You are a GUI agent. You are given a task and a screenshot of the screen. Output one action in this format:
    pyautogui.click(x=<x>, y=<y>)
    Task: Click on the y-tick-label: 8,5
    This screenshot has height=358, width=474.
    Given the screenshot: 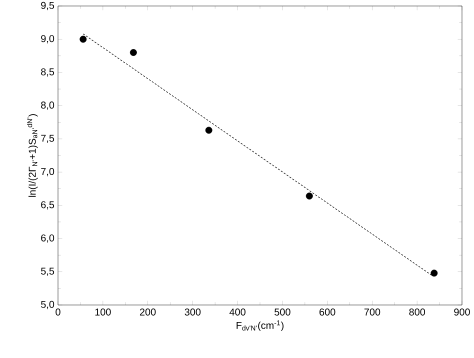 What is the action you would take?
    pyautogui.click(x=47, y=72)
    